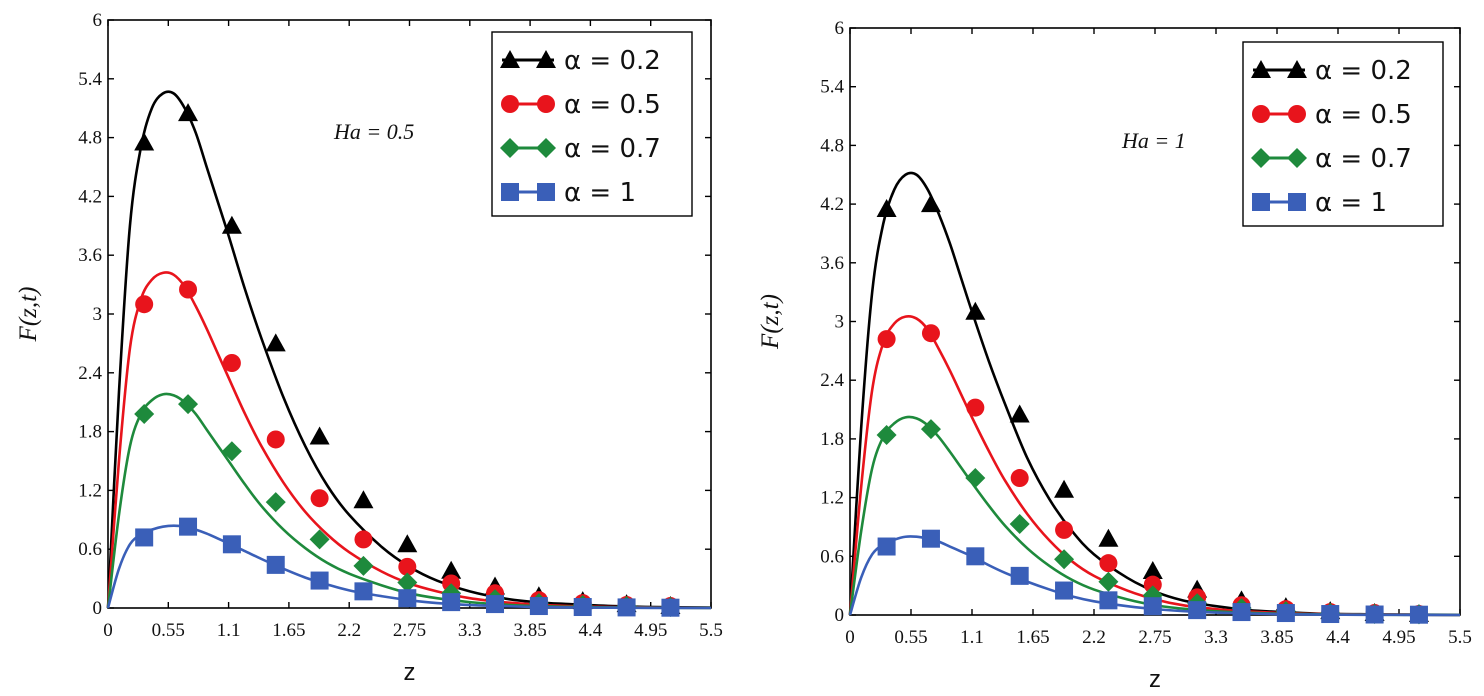  I want to click on legend-label: α = 1, so click(1351, 203).